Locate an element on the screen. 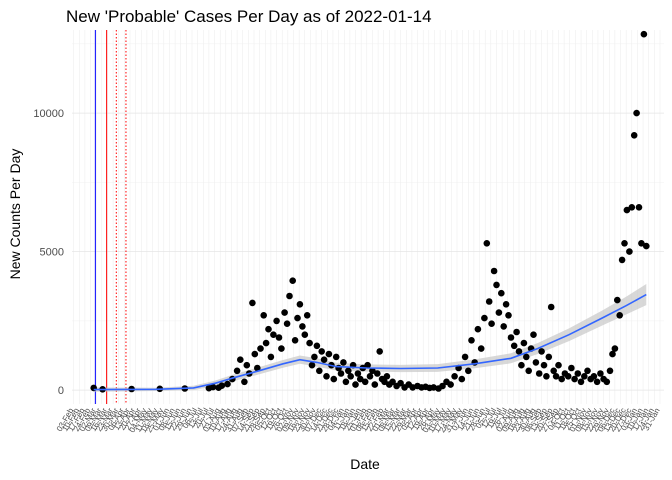  reference-lines is located at coordinates (110, 217).